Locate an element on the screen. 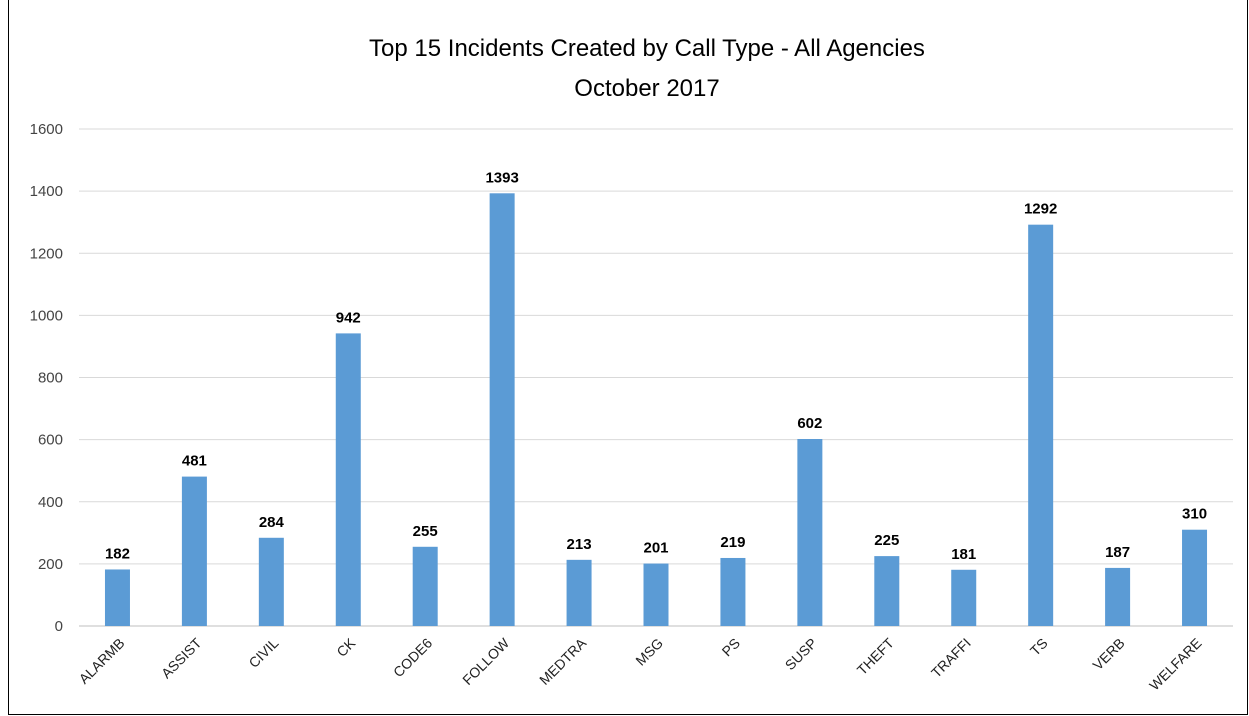 The height and width of the screenshot is (716, 1249). x-tick-label-assist: ASSIST is located at coordinates (181, 657).